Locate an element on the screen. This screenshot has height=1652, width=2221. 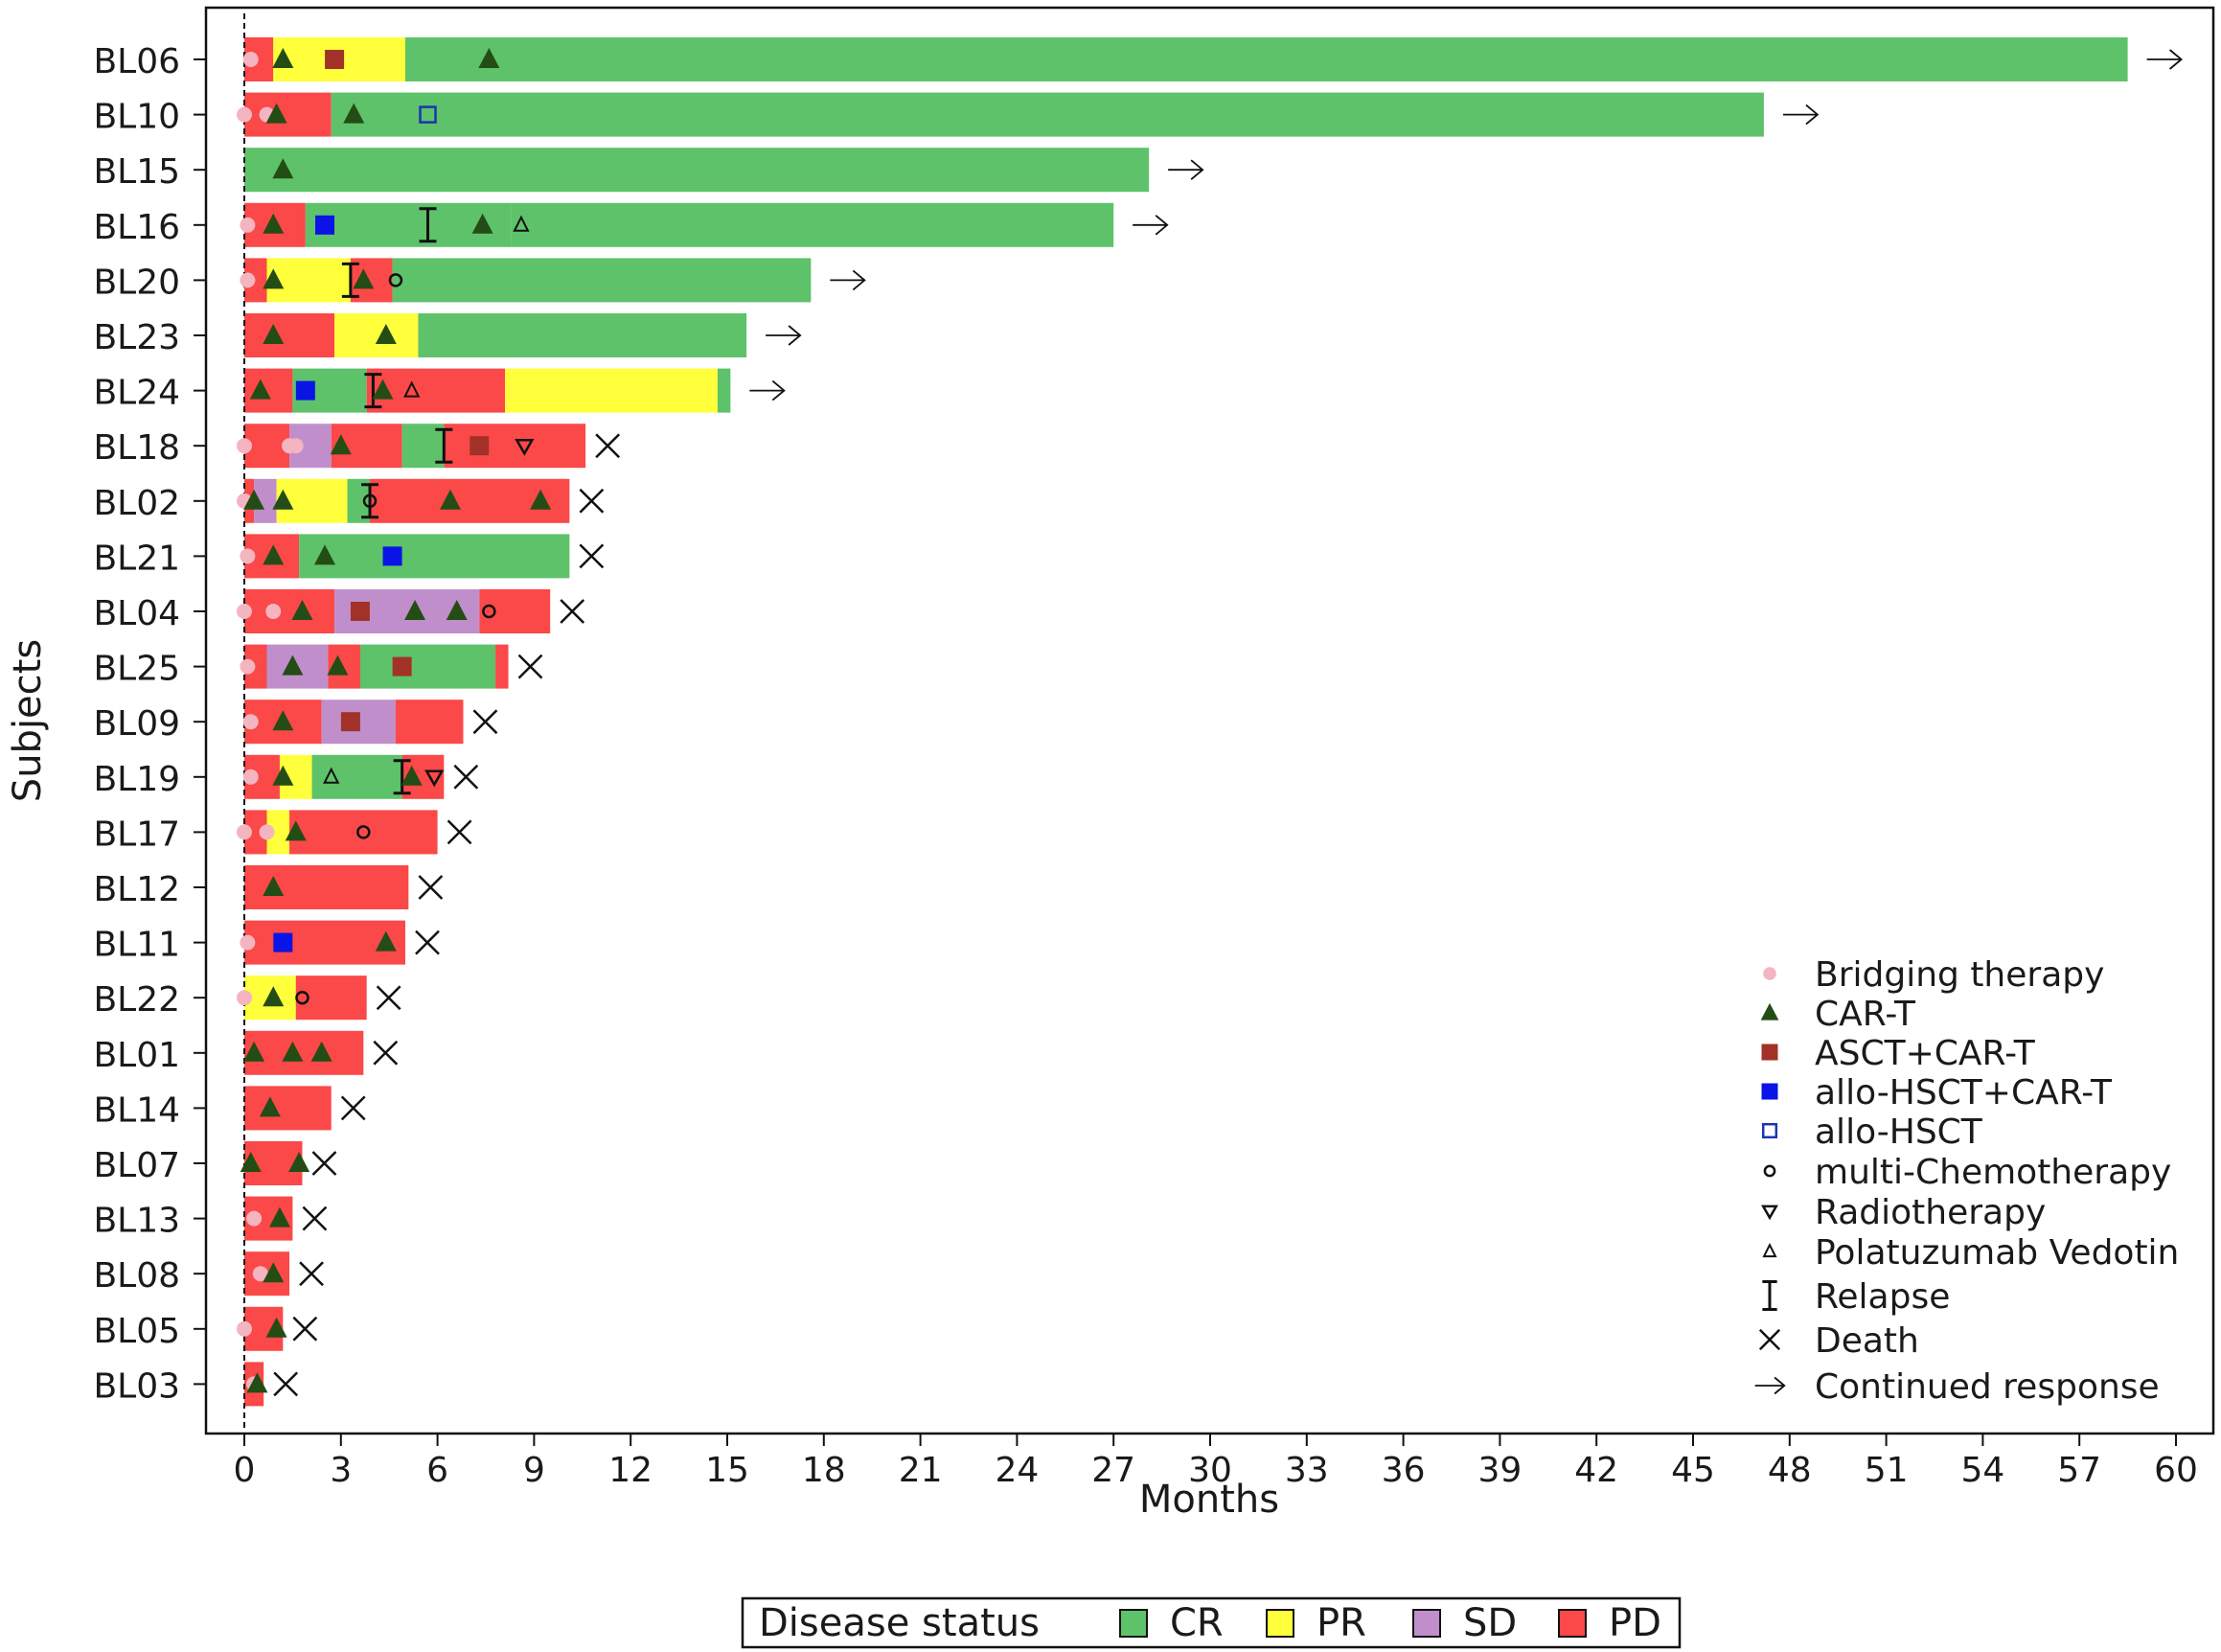
status-swatch-pd is located at coordinates (1572, 1623).